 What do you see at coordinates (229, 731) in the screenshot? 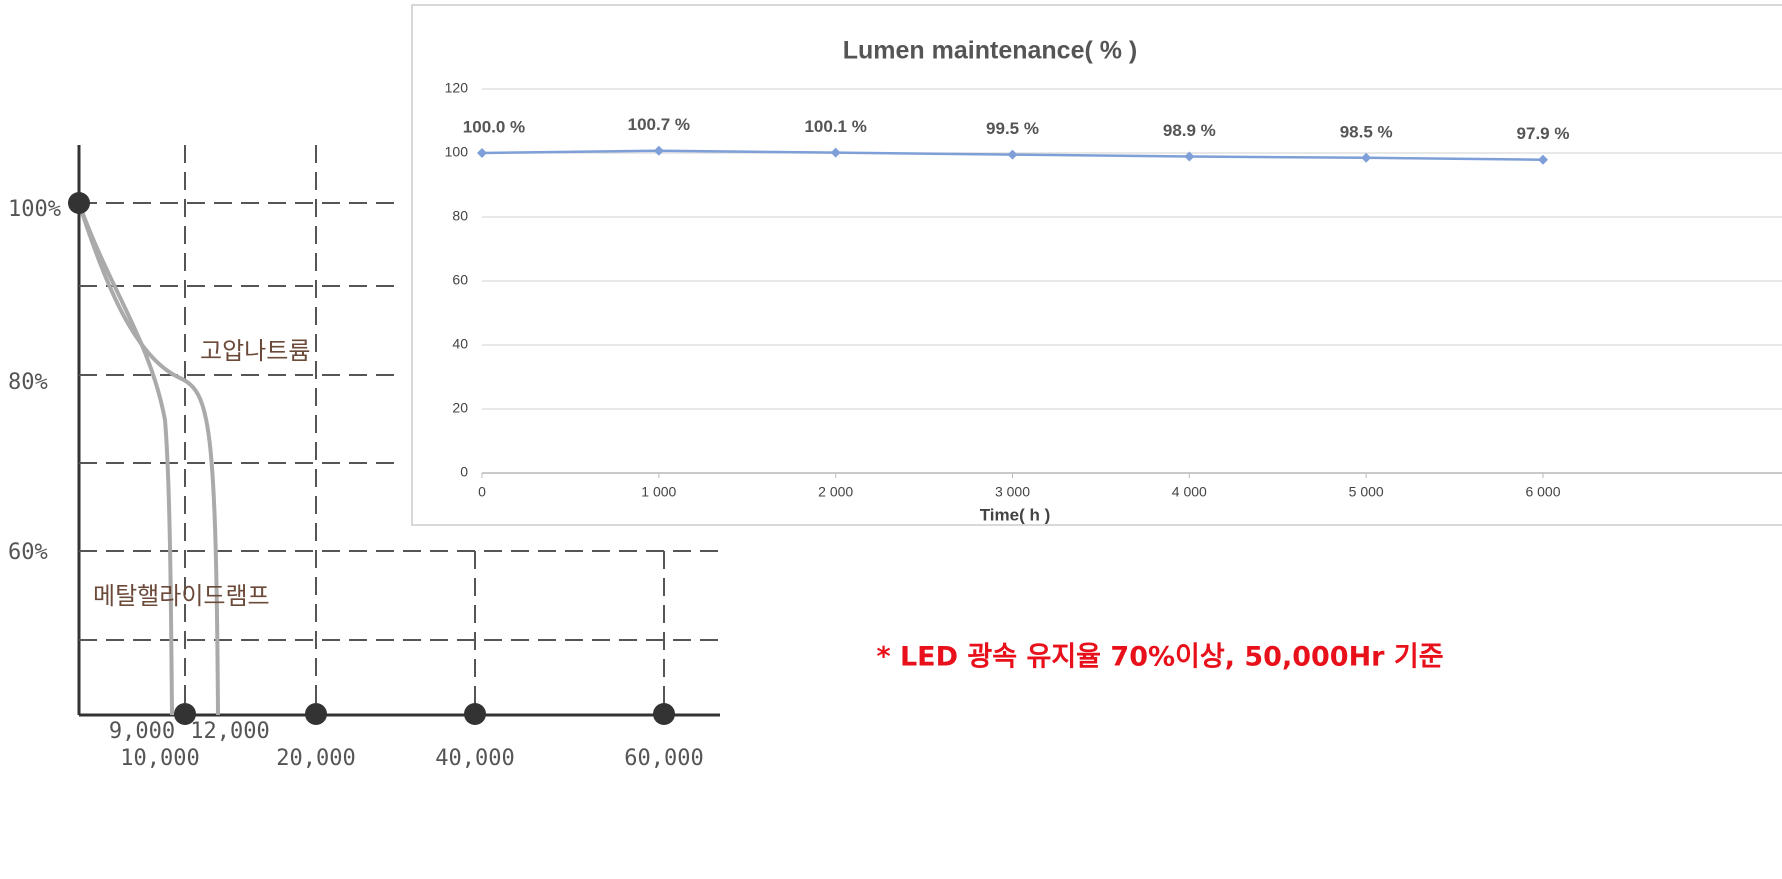
I see `x-label: 12,000` at bounding box center [229, 731].